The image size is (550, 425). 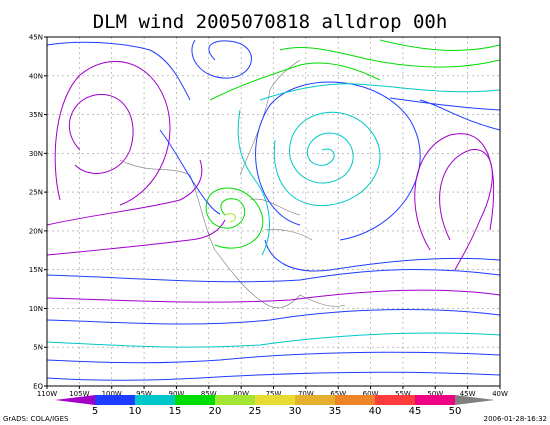 I want to click on x-tick-label: 45W, so click(x=468, y=394).